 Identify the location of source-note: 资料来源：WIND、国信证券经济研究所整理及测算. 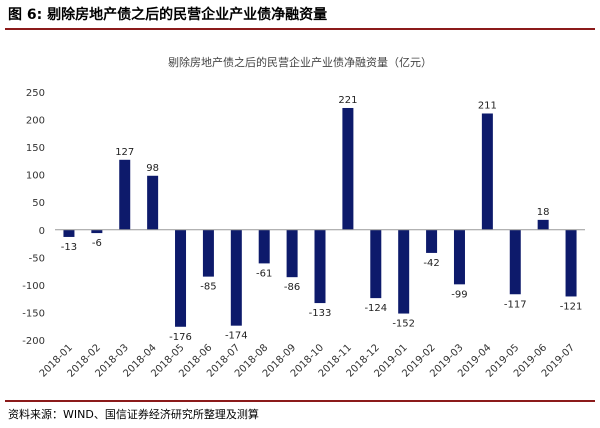
(133, 414).